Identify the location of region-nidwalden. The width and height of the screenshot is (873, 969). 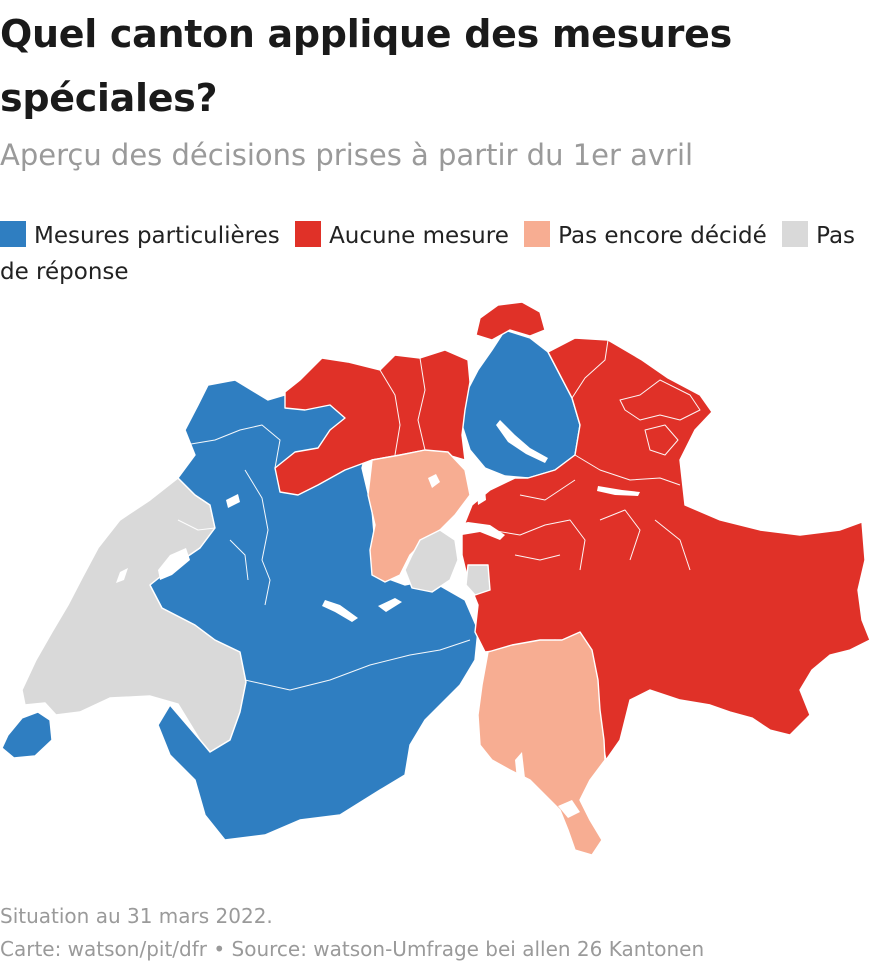
(478, 580).